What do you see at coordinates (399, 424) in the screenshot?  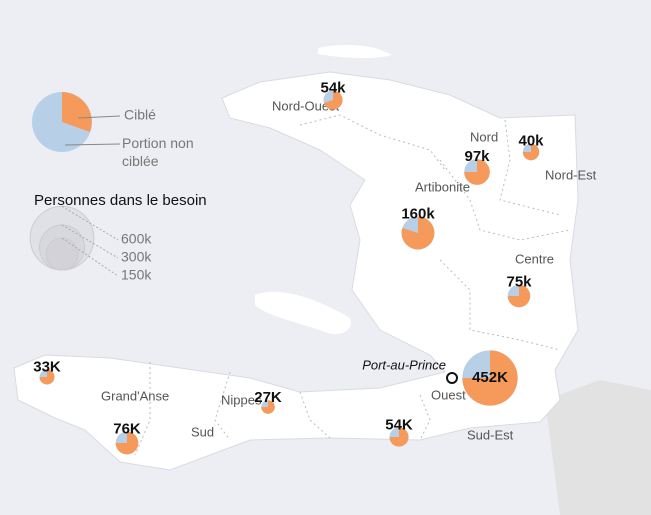 I see `bubble-label: 54K` at bounding box center [399, 424].